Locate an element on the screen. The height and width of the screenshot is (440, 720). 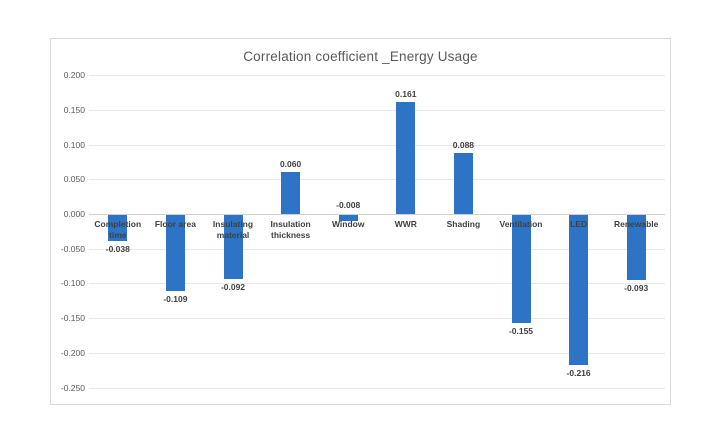
bar-data-label: -0.216 is located at coordinates (578, 372).